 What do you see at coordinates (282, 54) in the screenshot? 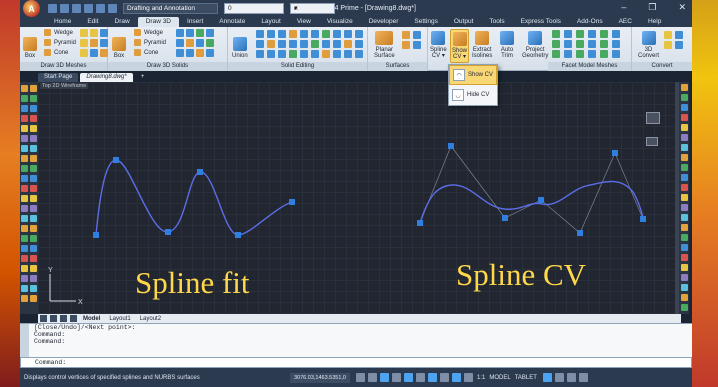
I see `convert-surface-icon` at bounding box center [282, 54].